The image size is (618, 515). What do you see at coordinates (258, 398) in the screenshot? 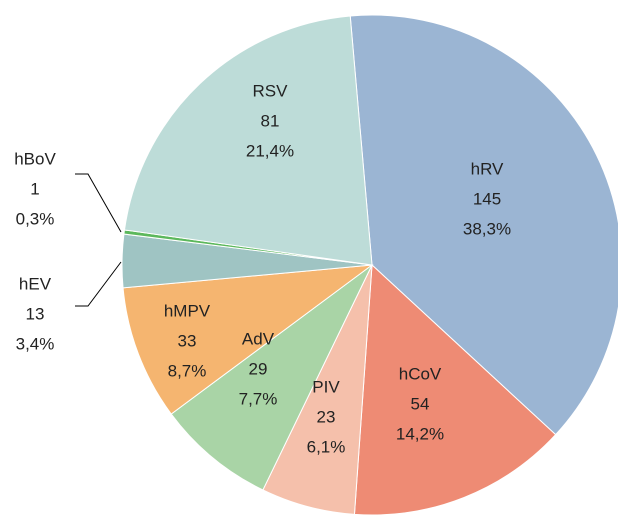
I see `slice-share: 7,7%` at bounding box center [258, 398].